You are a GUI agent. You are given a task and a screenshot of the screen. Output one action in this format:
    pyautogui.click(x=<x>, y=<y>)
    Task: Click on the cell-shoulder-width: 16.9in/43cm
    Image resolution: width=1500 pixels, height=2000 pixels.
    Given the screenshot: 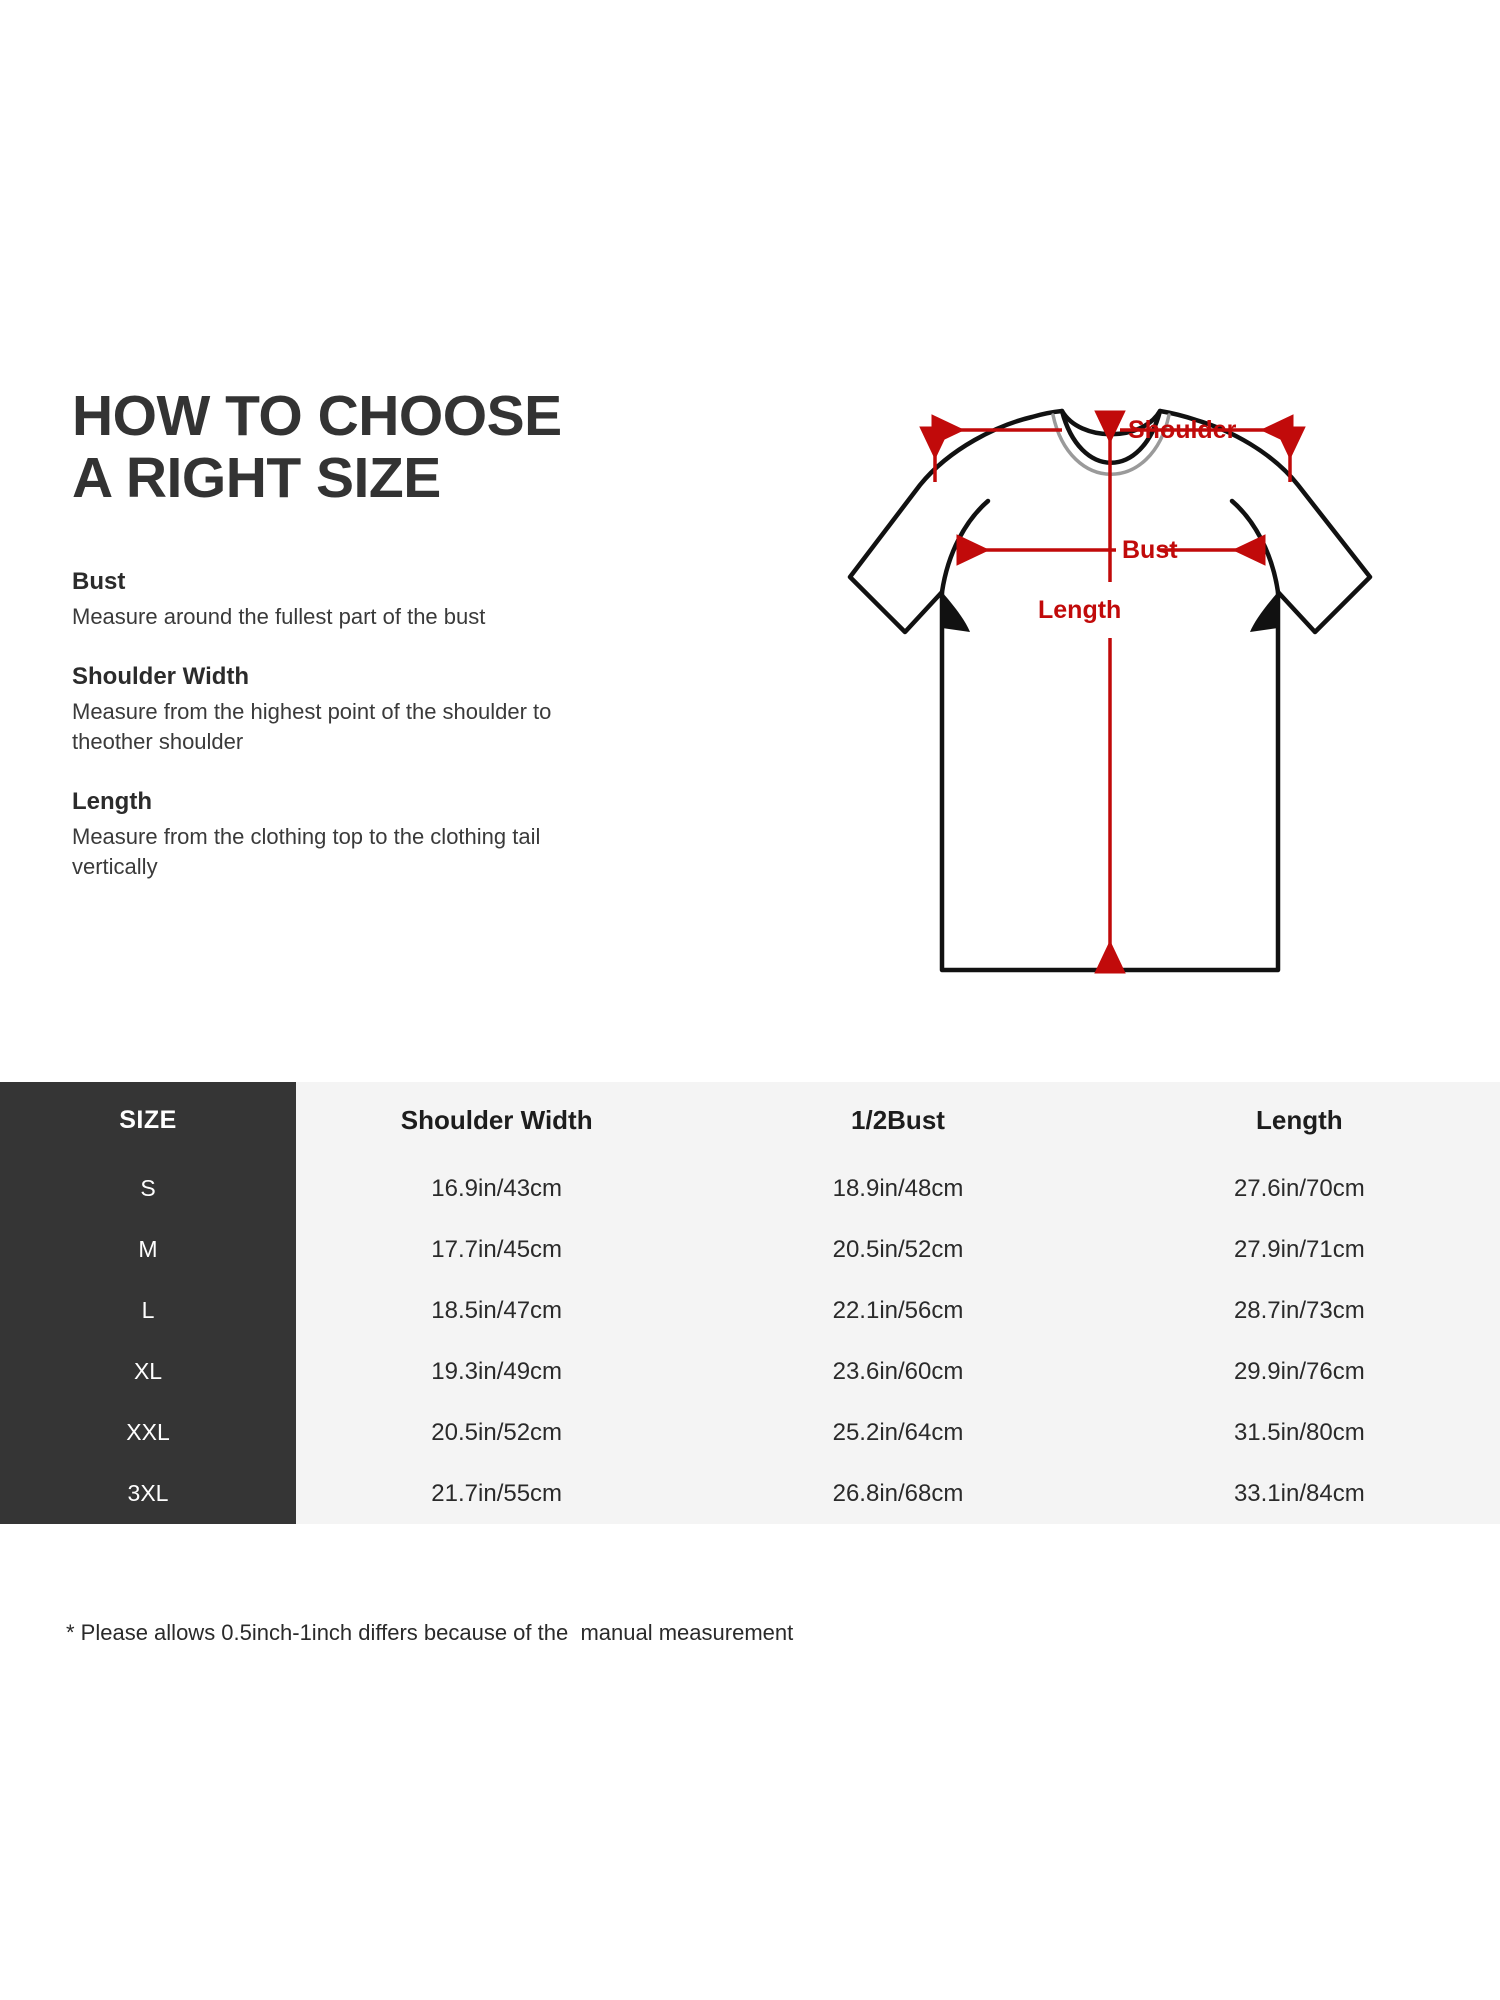 What is the action you would take?
    pyautogui.click(x=497, y=1188)
    